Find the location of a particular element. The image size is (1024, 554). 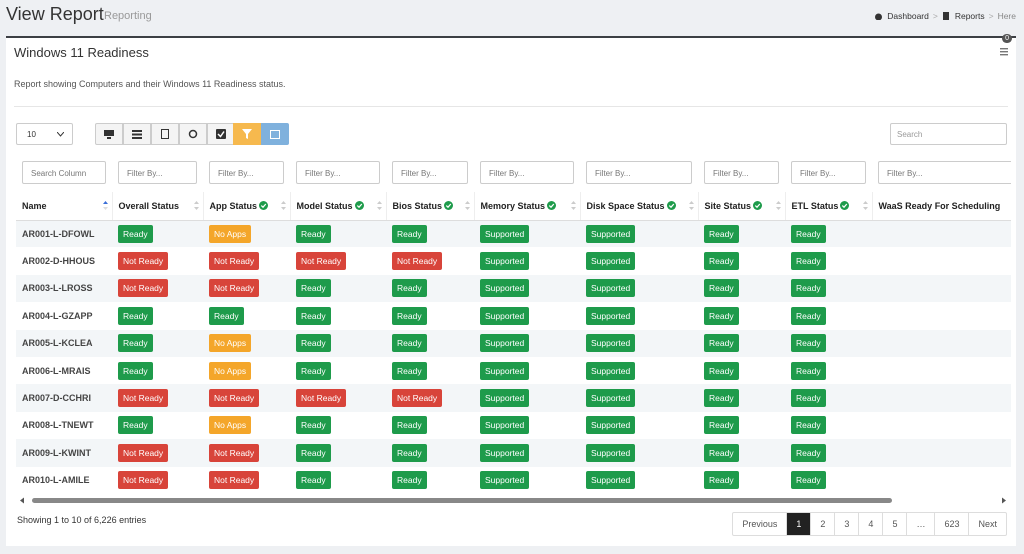

filter-input: Search Column is located at coordinates (64, 172).